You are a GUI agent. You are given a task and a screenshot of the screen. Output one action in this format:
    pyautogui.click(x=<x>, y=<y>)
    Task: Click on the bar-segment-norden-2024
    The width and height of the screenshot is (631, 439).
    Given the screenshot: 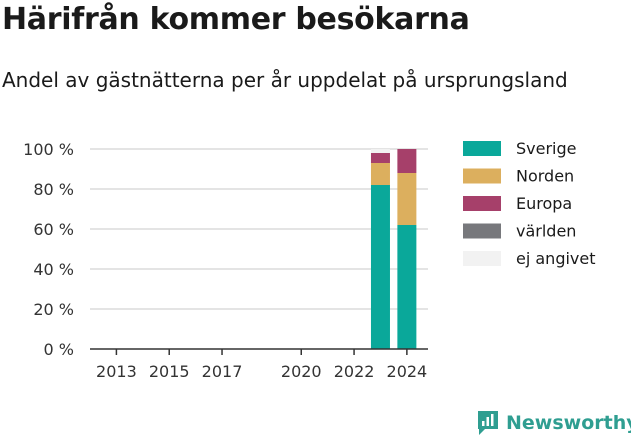 What is the action you would take?
    pyautogui.click(x=407, y=199)
    